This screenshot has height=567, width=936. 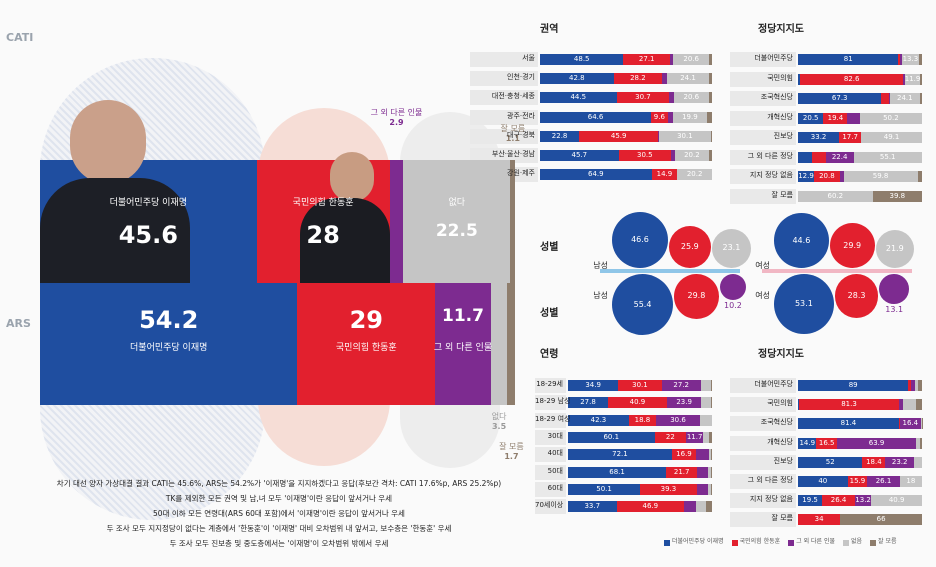 I want to click on value-label: 16.9, so click(x=684, y=454).